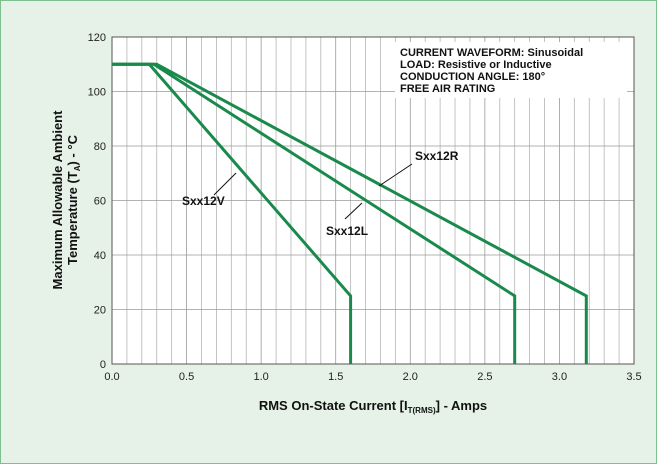 The height and width of the screenshot is (464, 657). Describe the element at coordinates (395, 175) in the screenshot. I see `leader-line-sxx12r` at that location.